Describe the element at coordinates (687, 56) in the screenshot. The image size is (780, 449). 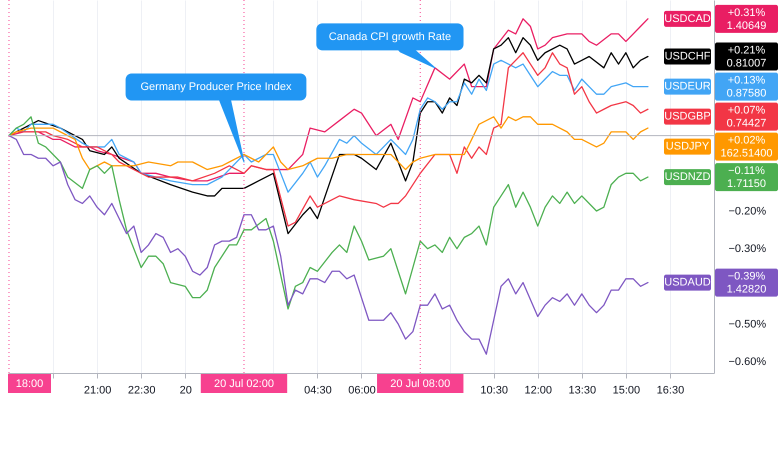
I see `series-label: USDCHF` at that location.